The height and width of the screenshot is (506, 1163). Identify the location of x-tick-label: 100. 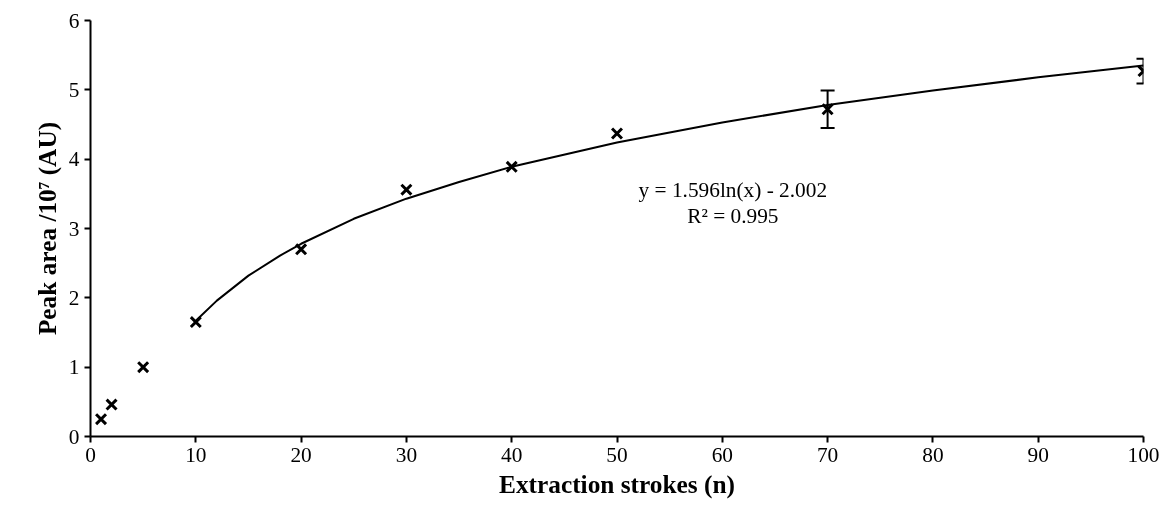
(1143, 454).